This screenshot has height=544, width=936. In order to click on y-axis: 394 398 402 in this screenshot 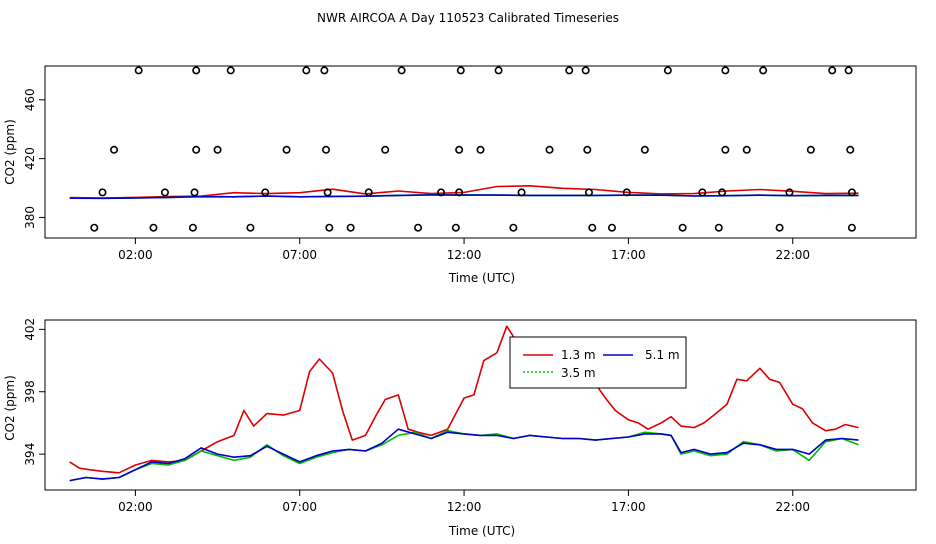, I will do `click(34, 392)`.